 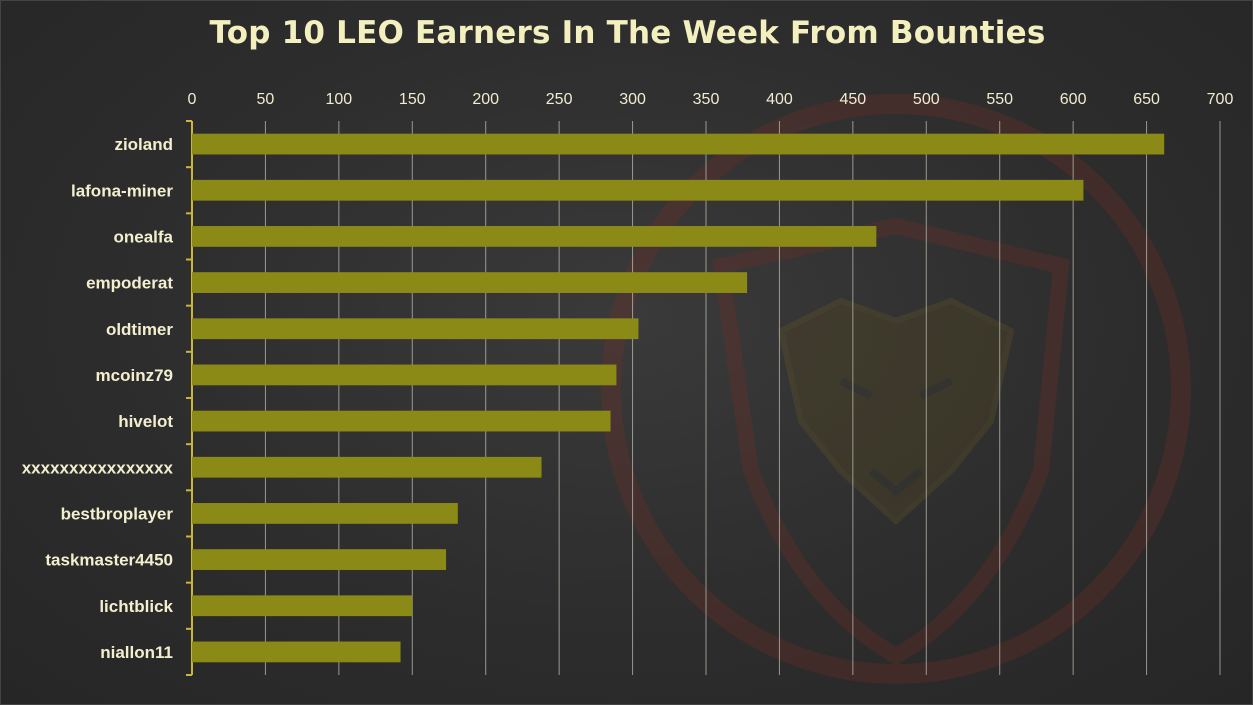 I want to click on x-tick-label: 700, so click(x=1220, y=99).